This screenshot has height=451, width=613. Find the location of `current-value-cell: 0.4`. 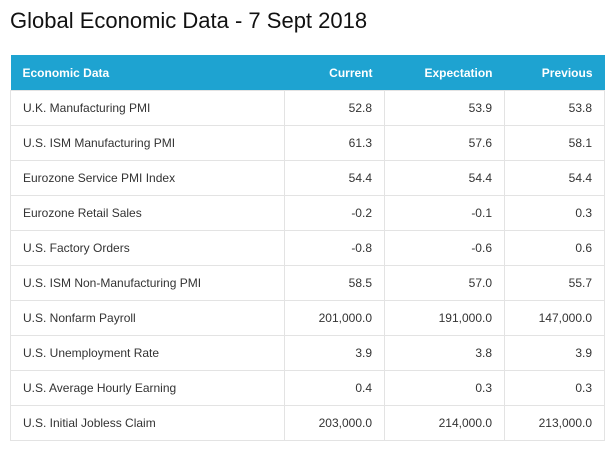

current-value-cell: 0.4 is located at coordinates (334, 388).